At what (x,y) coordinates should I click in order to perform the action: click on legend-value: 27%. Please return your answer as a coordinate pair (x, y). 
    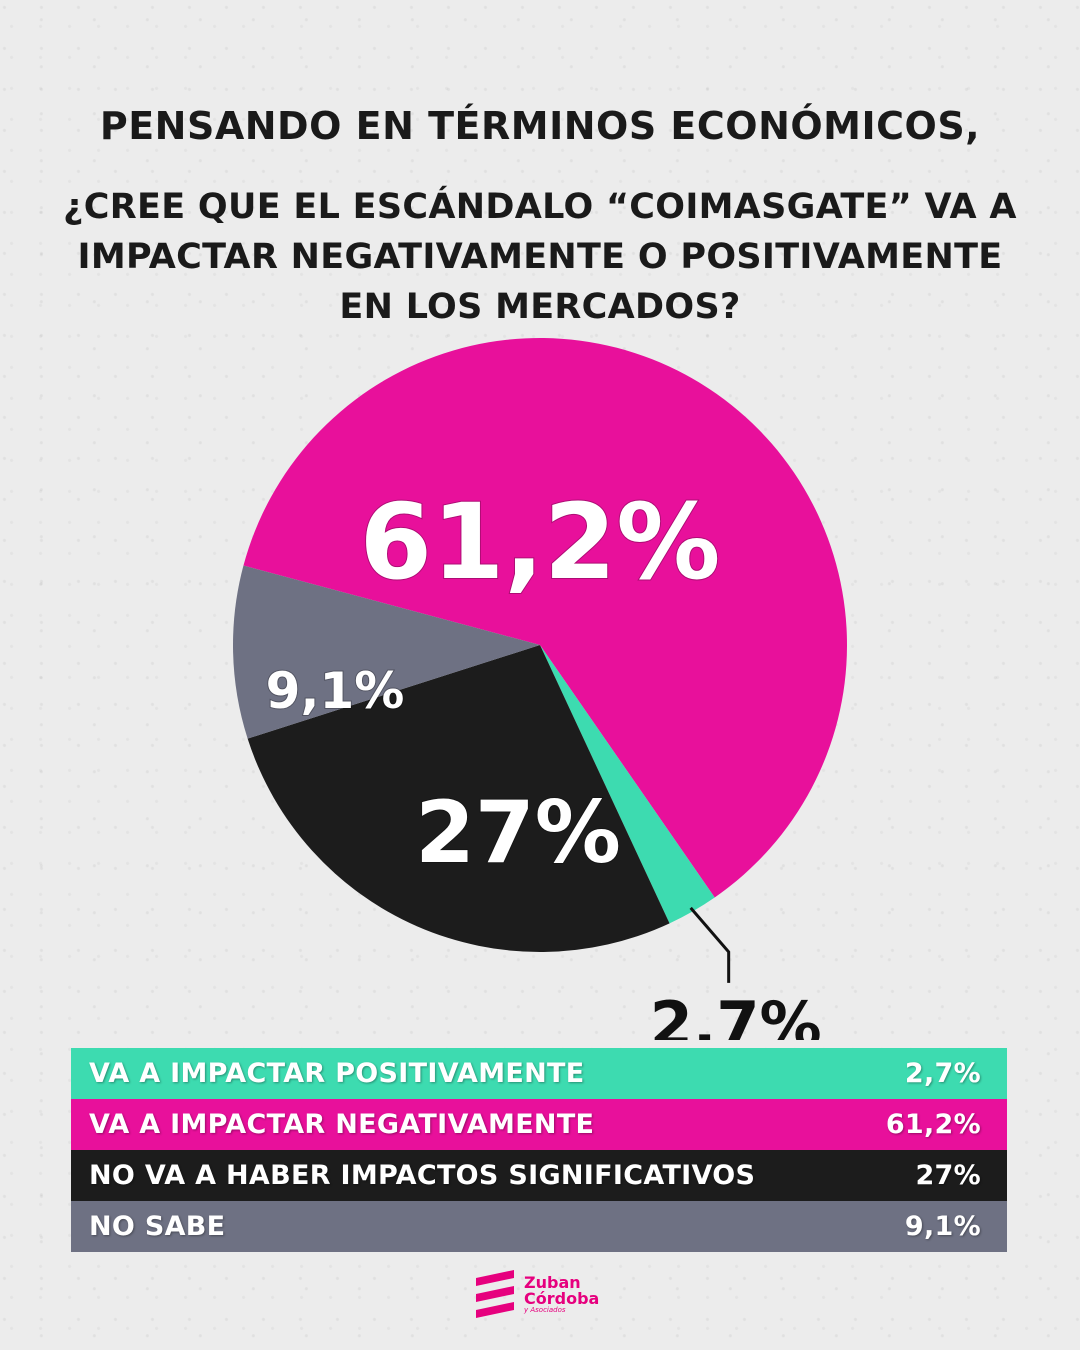
    Looking at the image, I should click on (948, 1175).